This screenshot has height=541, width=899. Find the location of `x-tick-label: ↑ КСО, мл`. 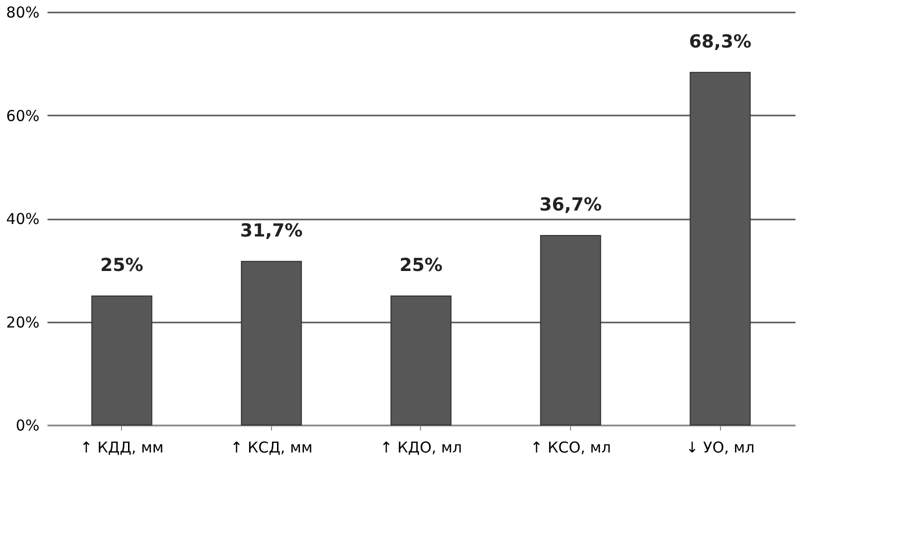

x-tick-label: ↑ КСО, мл is located at coordinates (570, 447).